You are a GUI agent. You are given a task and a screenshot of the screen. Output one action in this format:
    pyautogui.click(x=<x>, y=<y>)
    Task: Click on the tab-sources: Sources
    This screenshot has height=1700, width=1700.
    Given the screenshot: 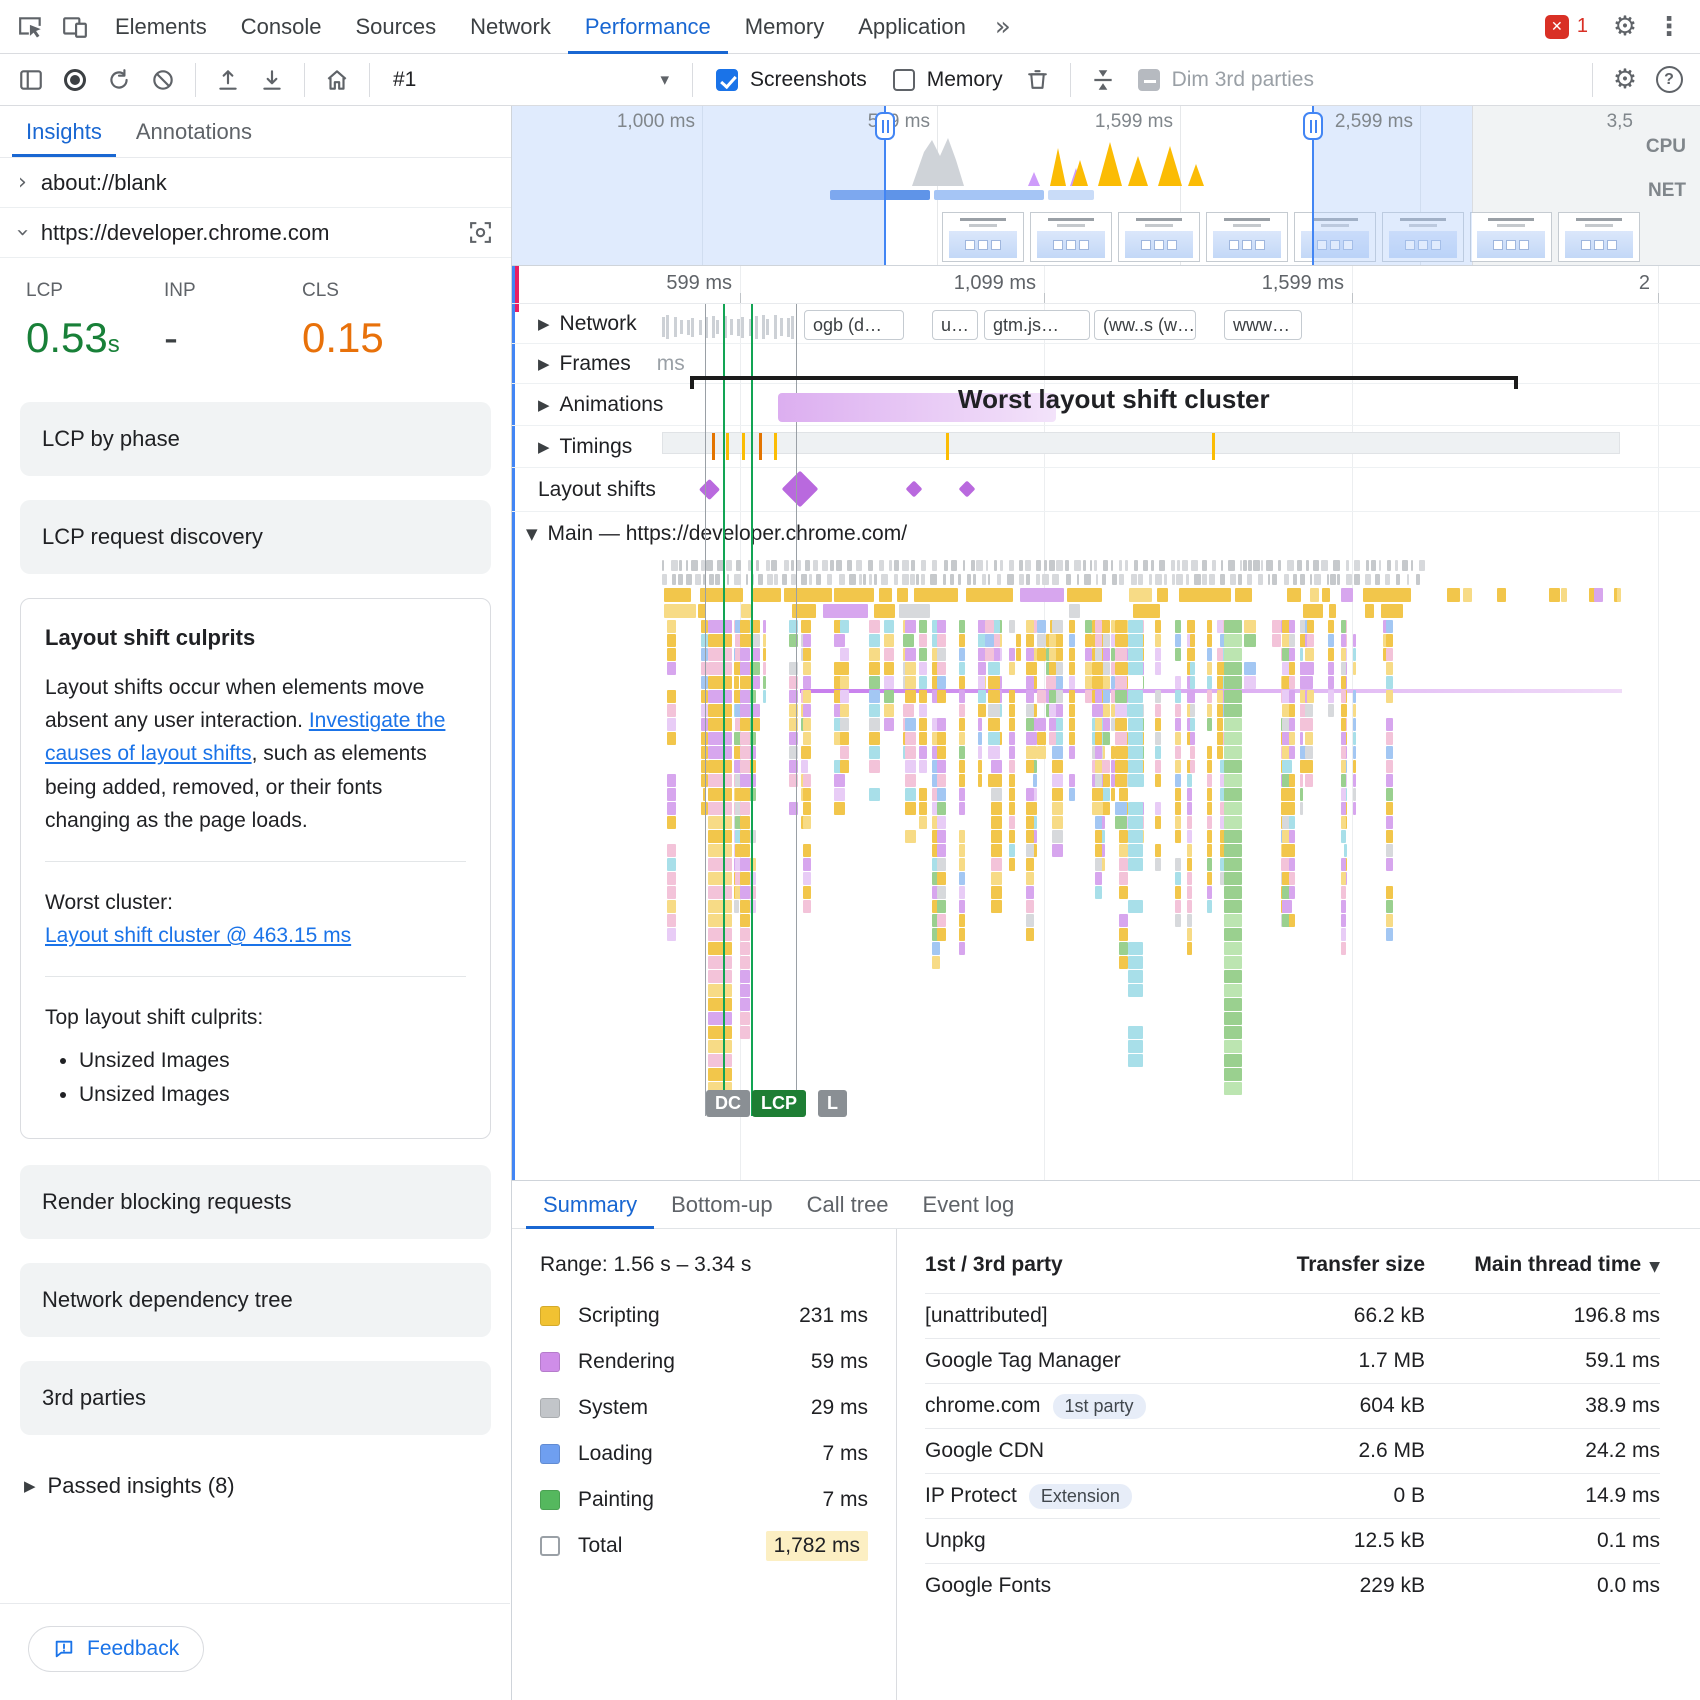 What is the action you would take?
    pyautogui.click(x=396, y=26)
    